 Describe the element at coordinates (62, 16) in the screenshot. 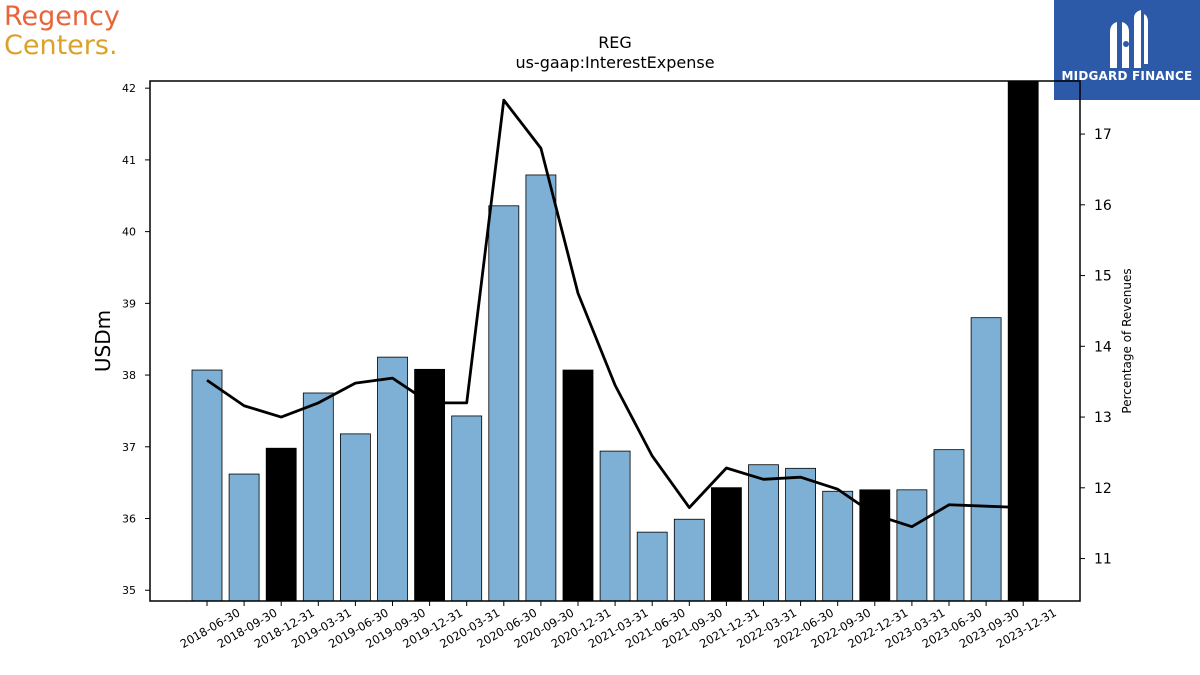

I see `logo-line-1: Regency` at that location.